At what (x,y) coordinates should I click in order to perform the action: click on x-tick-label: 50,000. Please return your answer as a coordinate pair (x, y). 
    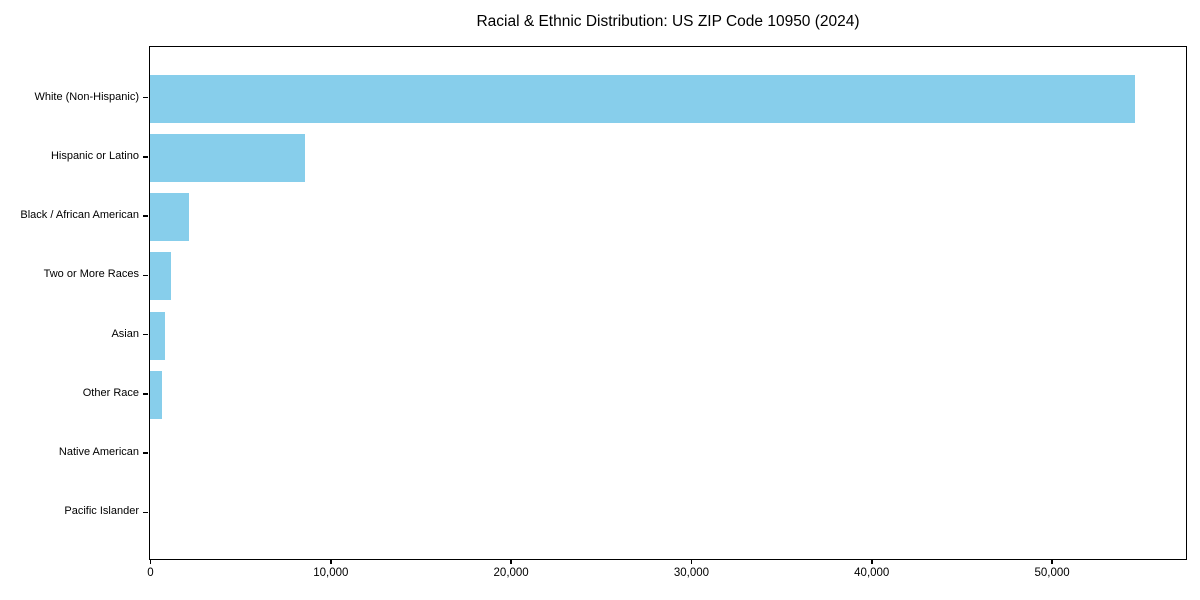
    Looking at the image, I should click on (1052, 573).